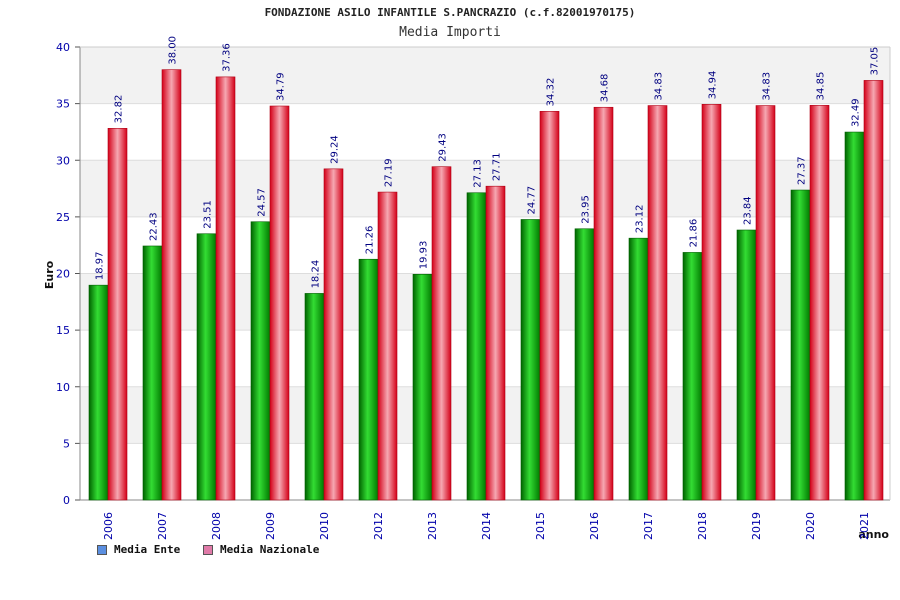  I want to click on data-label: 23.84, so click(748, 210).